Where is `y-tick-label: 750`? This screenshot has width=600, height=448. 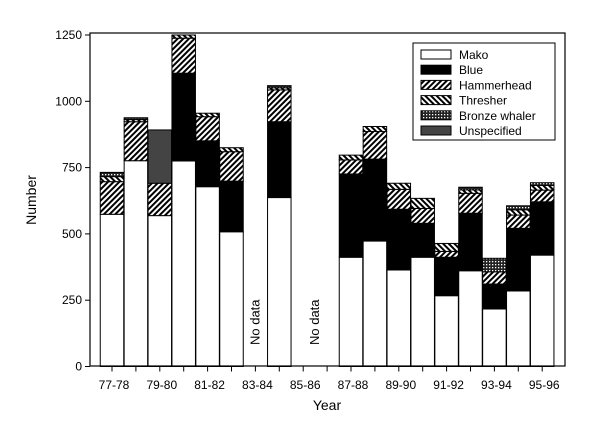 y-tick-label: 750 is located at coordinates (72, 168).